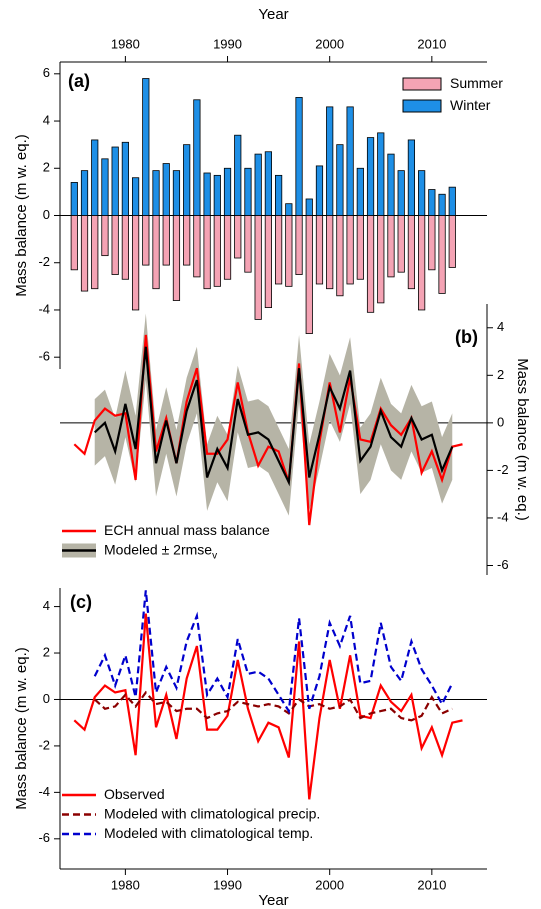 The image size is (541, 909). I want to click on legend-text: Summer, so click(476, 83).